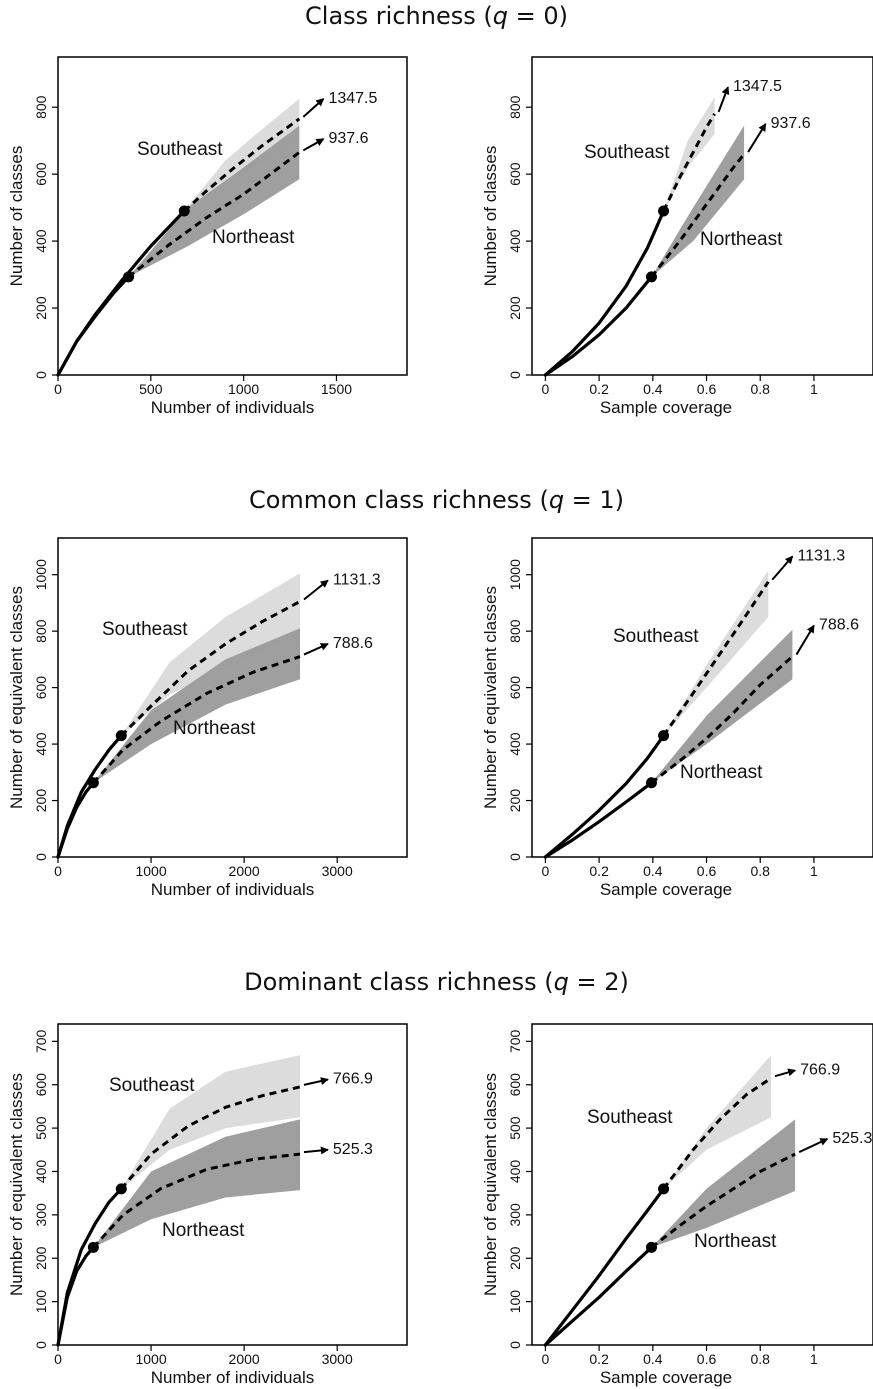 Image resolution: width=873 pixels, height=1389 pixels. What do you see at coordinates (151, 389) in the screenshot?
I see `x-tick-label: 500` at bounding box center [151, 389].